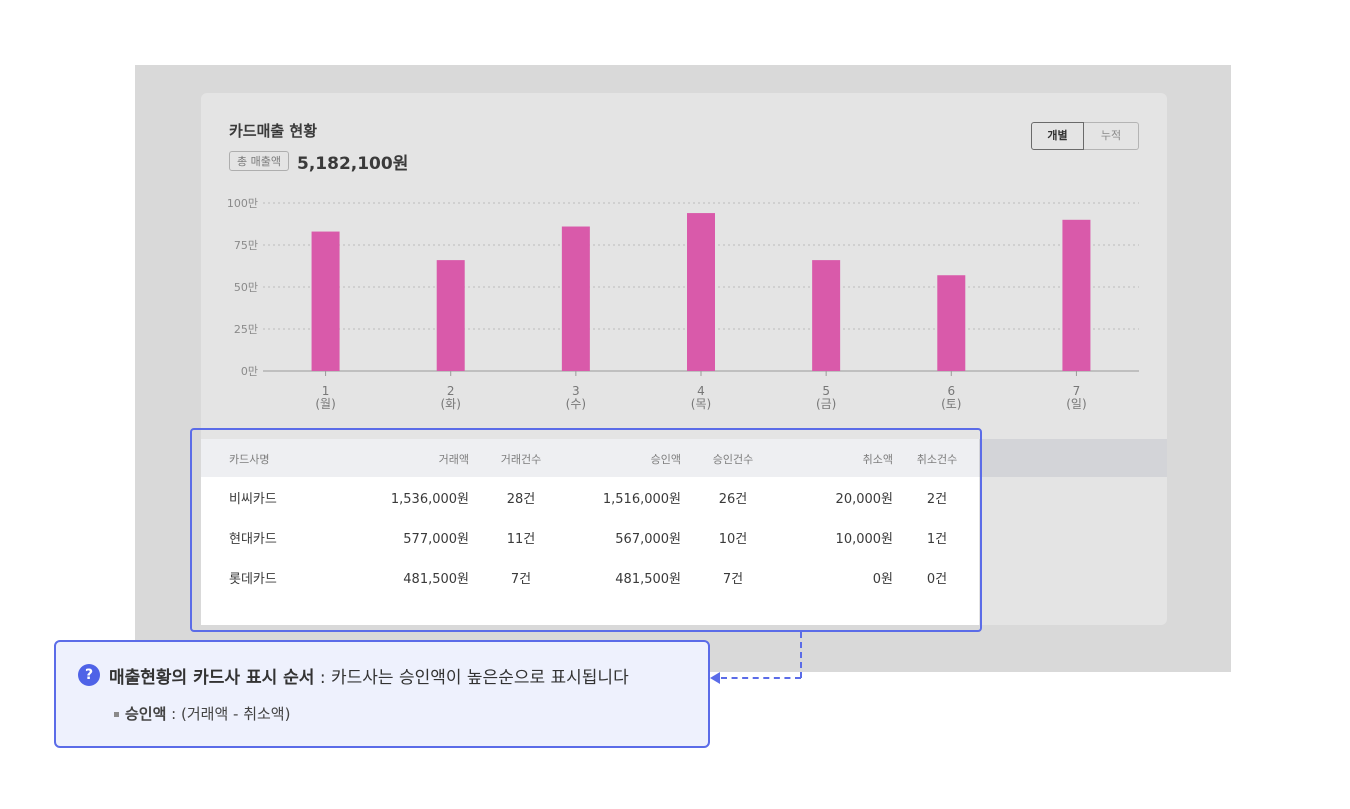  What do you see at coordinates (259, 161) in the screenshot?
I see `total-sales-badge: 총 매출액` at bounding box center [259, 161].